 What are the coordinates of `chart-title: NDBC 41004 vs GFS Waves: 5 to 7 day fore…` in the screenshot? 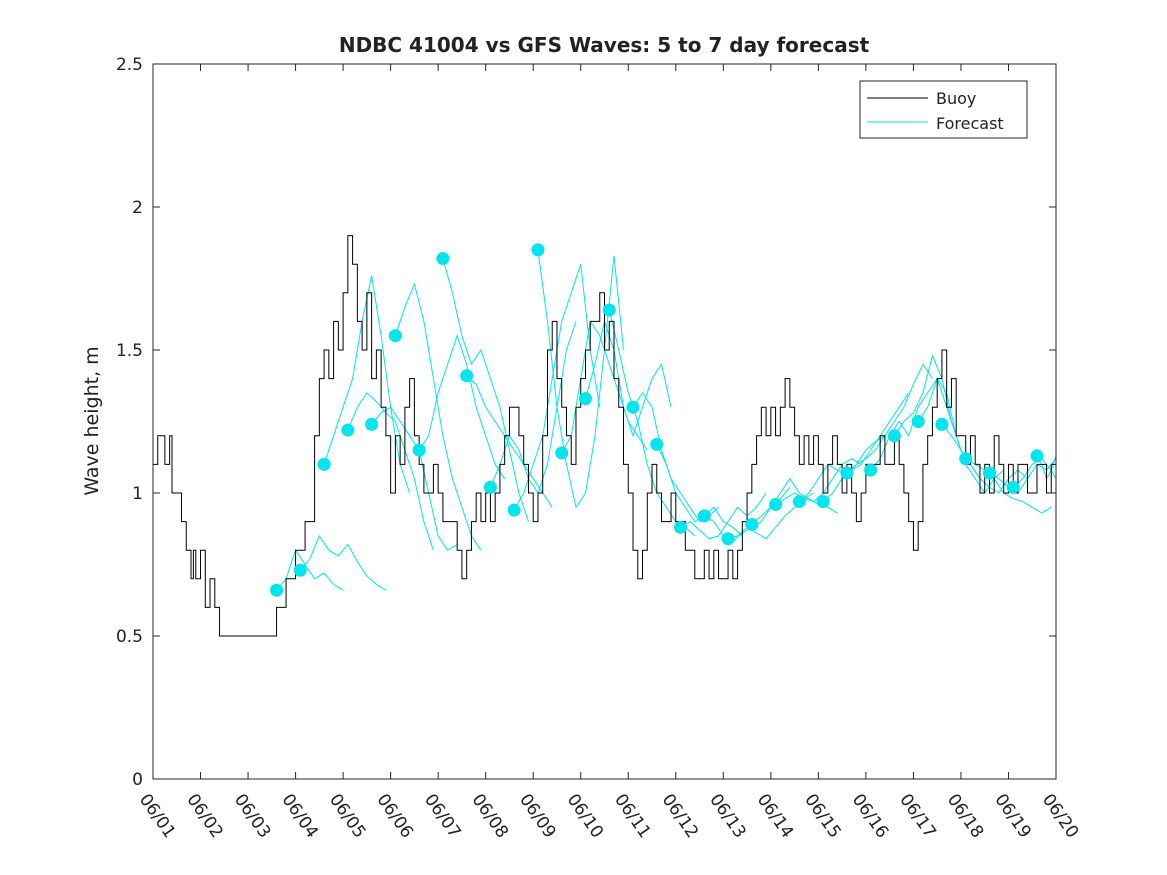 It's located at (604, 45).